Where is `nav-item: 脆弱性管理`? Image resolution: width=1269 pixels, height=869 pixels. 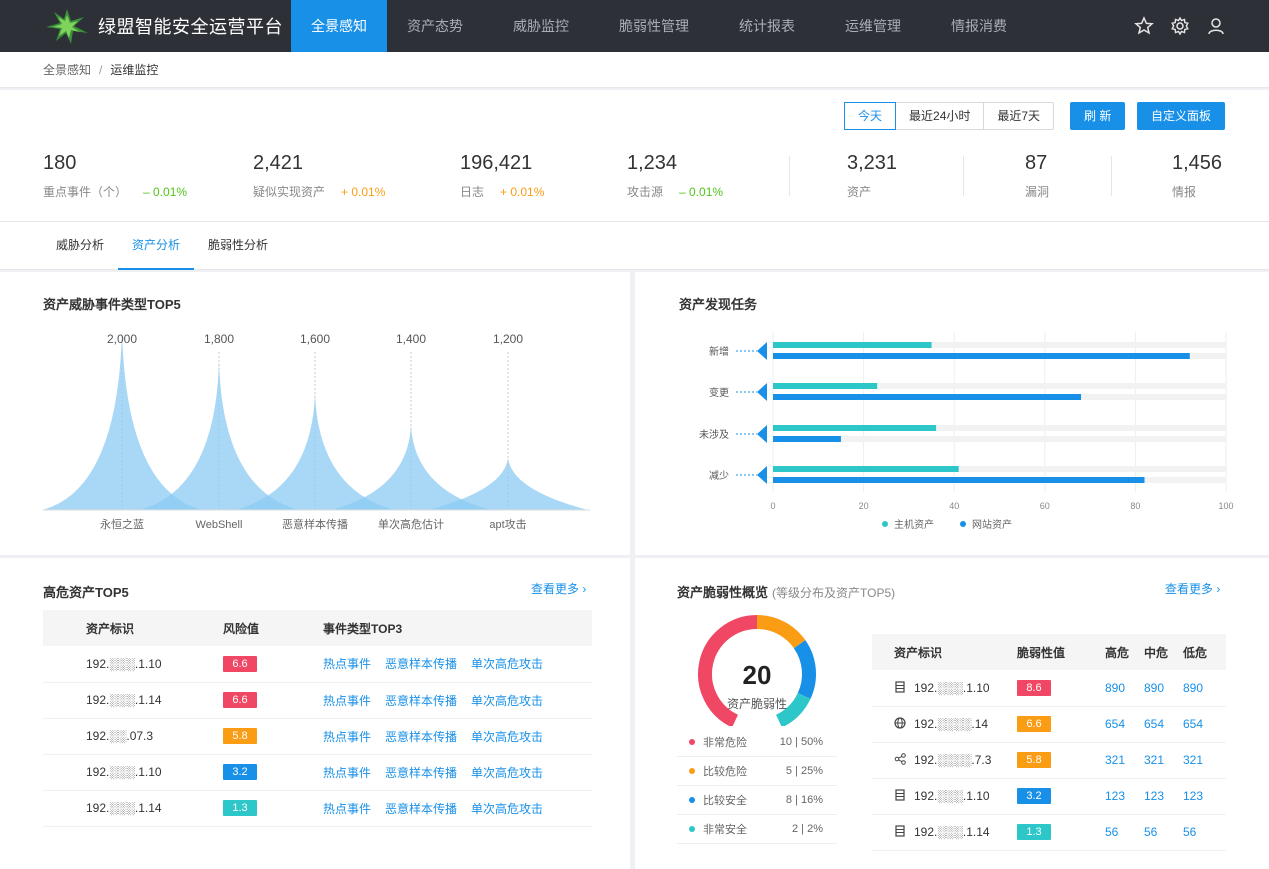
nav-item: 脆弱性管理 is located at coordinates (654, 26).